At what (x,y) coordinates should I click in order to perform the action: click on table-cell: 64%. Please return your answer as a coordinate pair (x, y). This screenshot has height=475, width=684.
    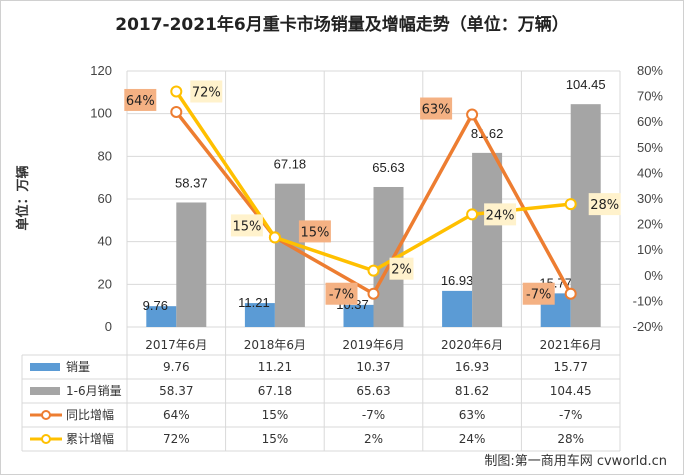
    Looking at the image, I should click on (176, 415).